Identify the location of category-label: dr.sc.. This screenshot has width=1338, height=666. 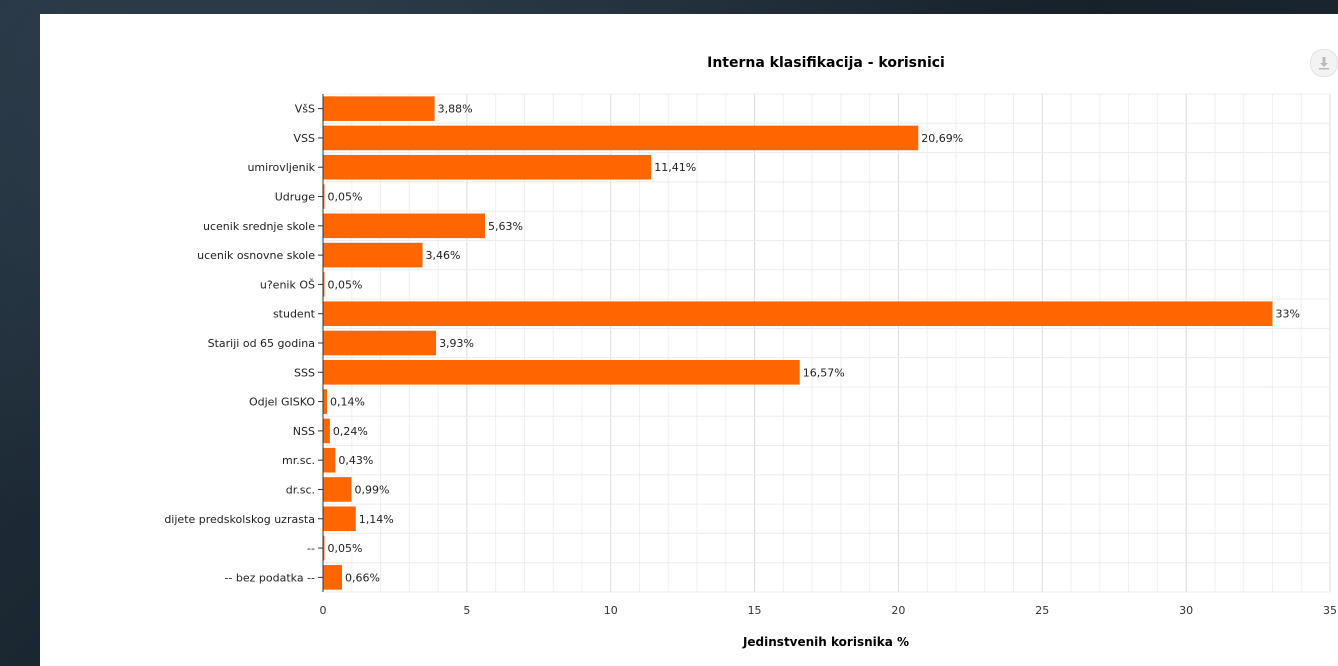
(300, 489).